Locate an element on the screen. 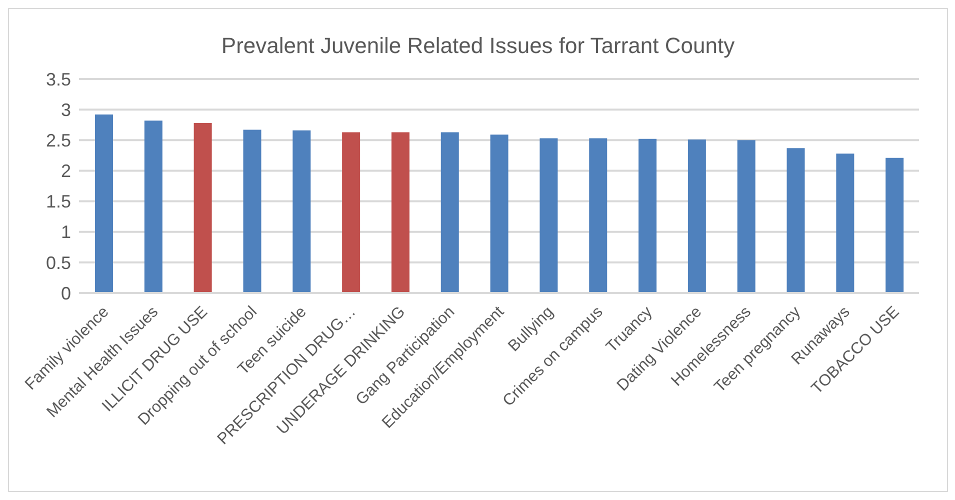 The height and width of the screenshot is (500, 955). y-tick-label: 3 is located at coordinates (65, 110).